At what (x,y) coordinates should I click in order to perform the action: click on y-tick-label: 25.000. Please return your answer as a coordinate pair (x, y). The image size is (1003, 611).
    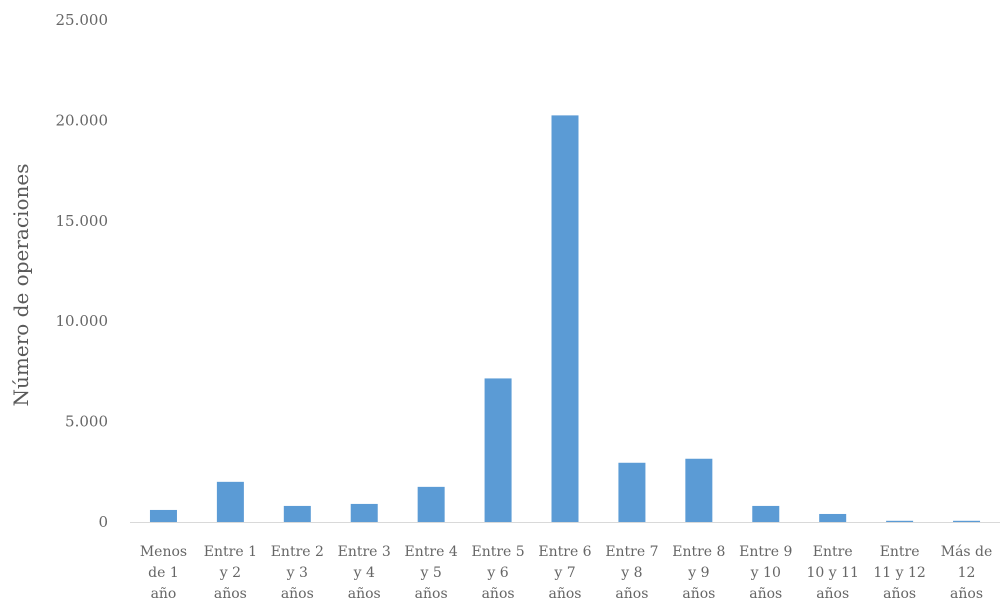
    Looking at the image, I should click on (82, 20).